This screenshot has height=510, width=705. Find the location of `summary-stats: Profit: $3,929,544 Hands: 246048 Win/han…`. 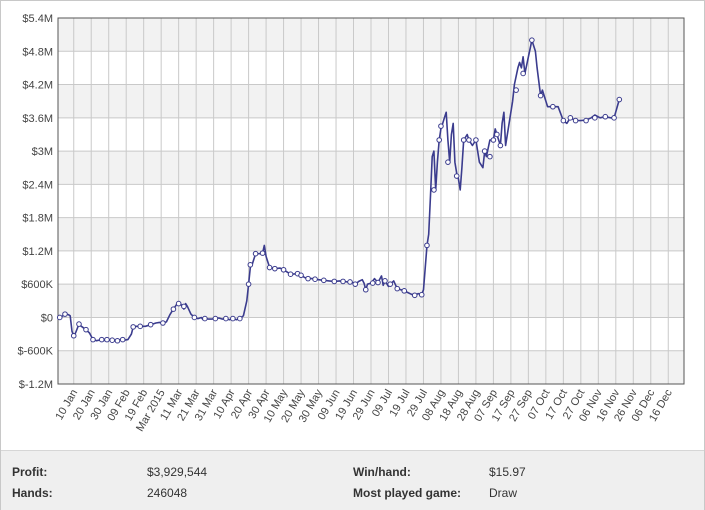

summary-stats: Profit: $3,929,544 Hands: 246048 Win/han… is located at coordinates (352, 480).